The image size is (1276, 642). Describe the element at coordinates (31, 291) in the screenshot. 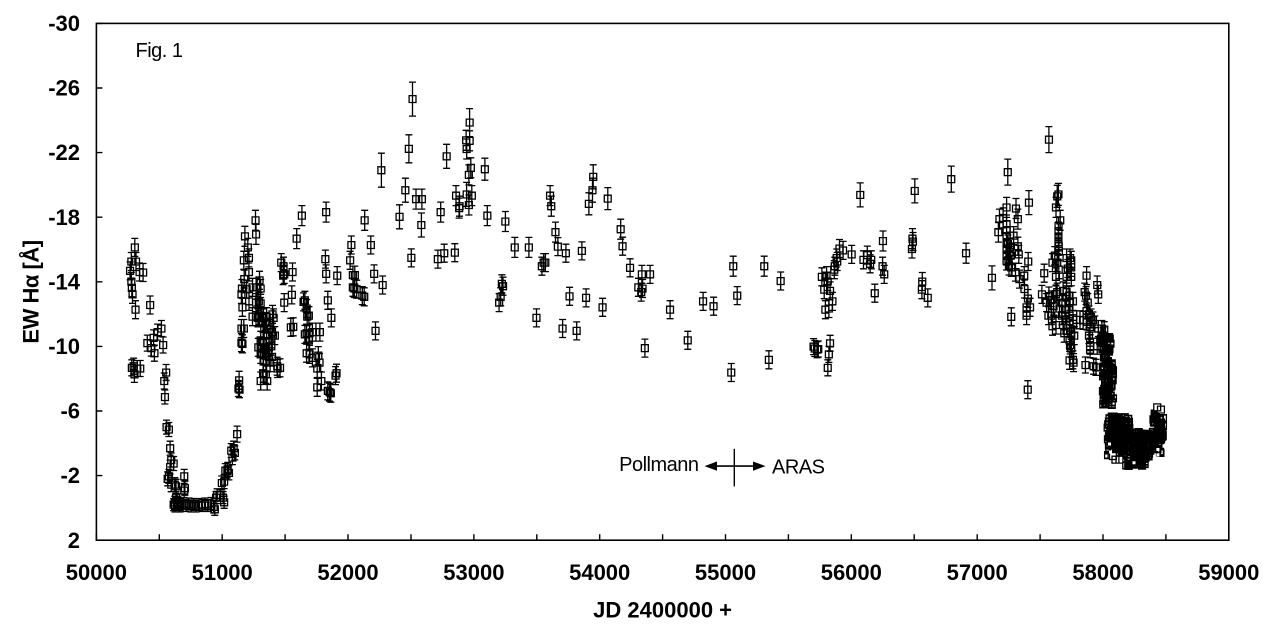

I see `svg-text: EW Hα [Å]` at that location.